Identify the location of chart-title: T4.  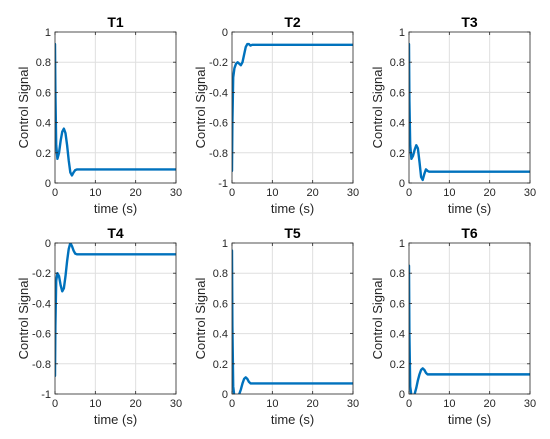
(115, 233).